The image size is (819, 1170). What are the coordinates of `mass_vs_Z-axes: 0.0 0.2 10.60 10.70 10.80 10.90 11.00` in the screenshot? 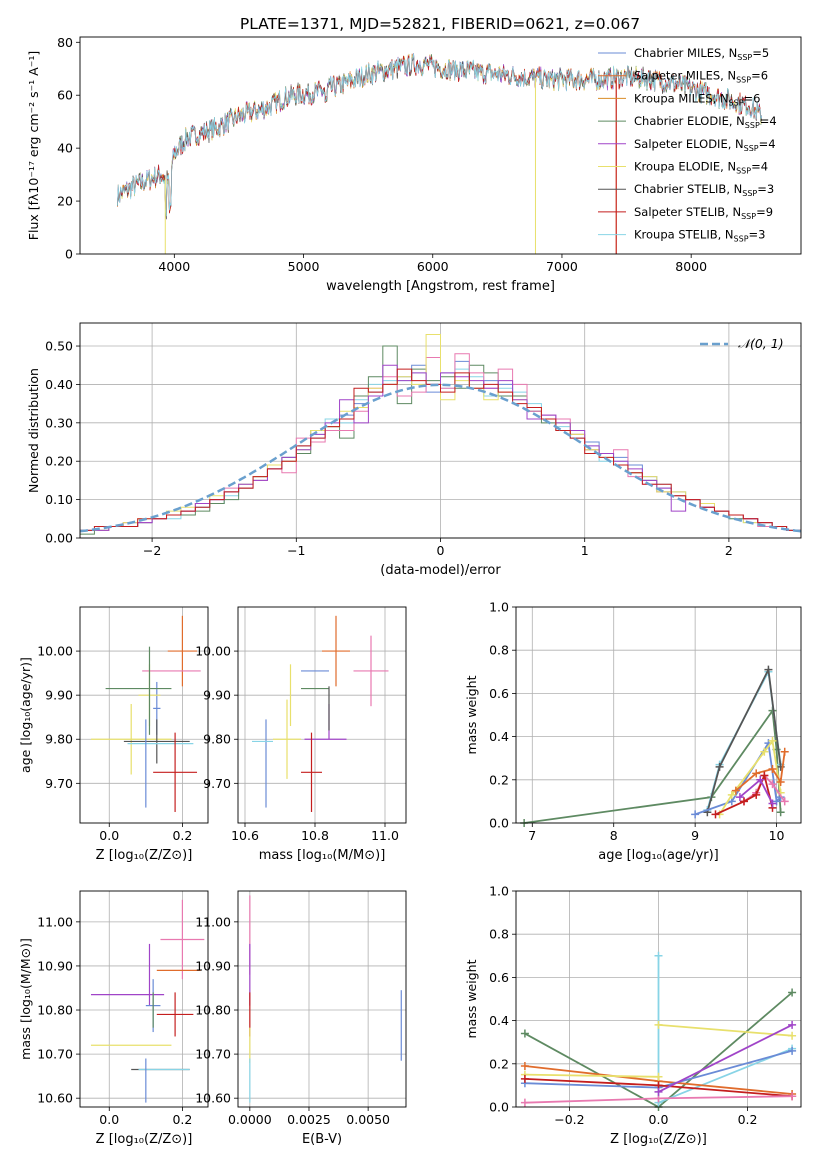 It's located at (122, 1009).